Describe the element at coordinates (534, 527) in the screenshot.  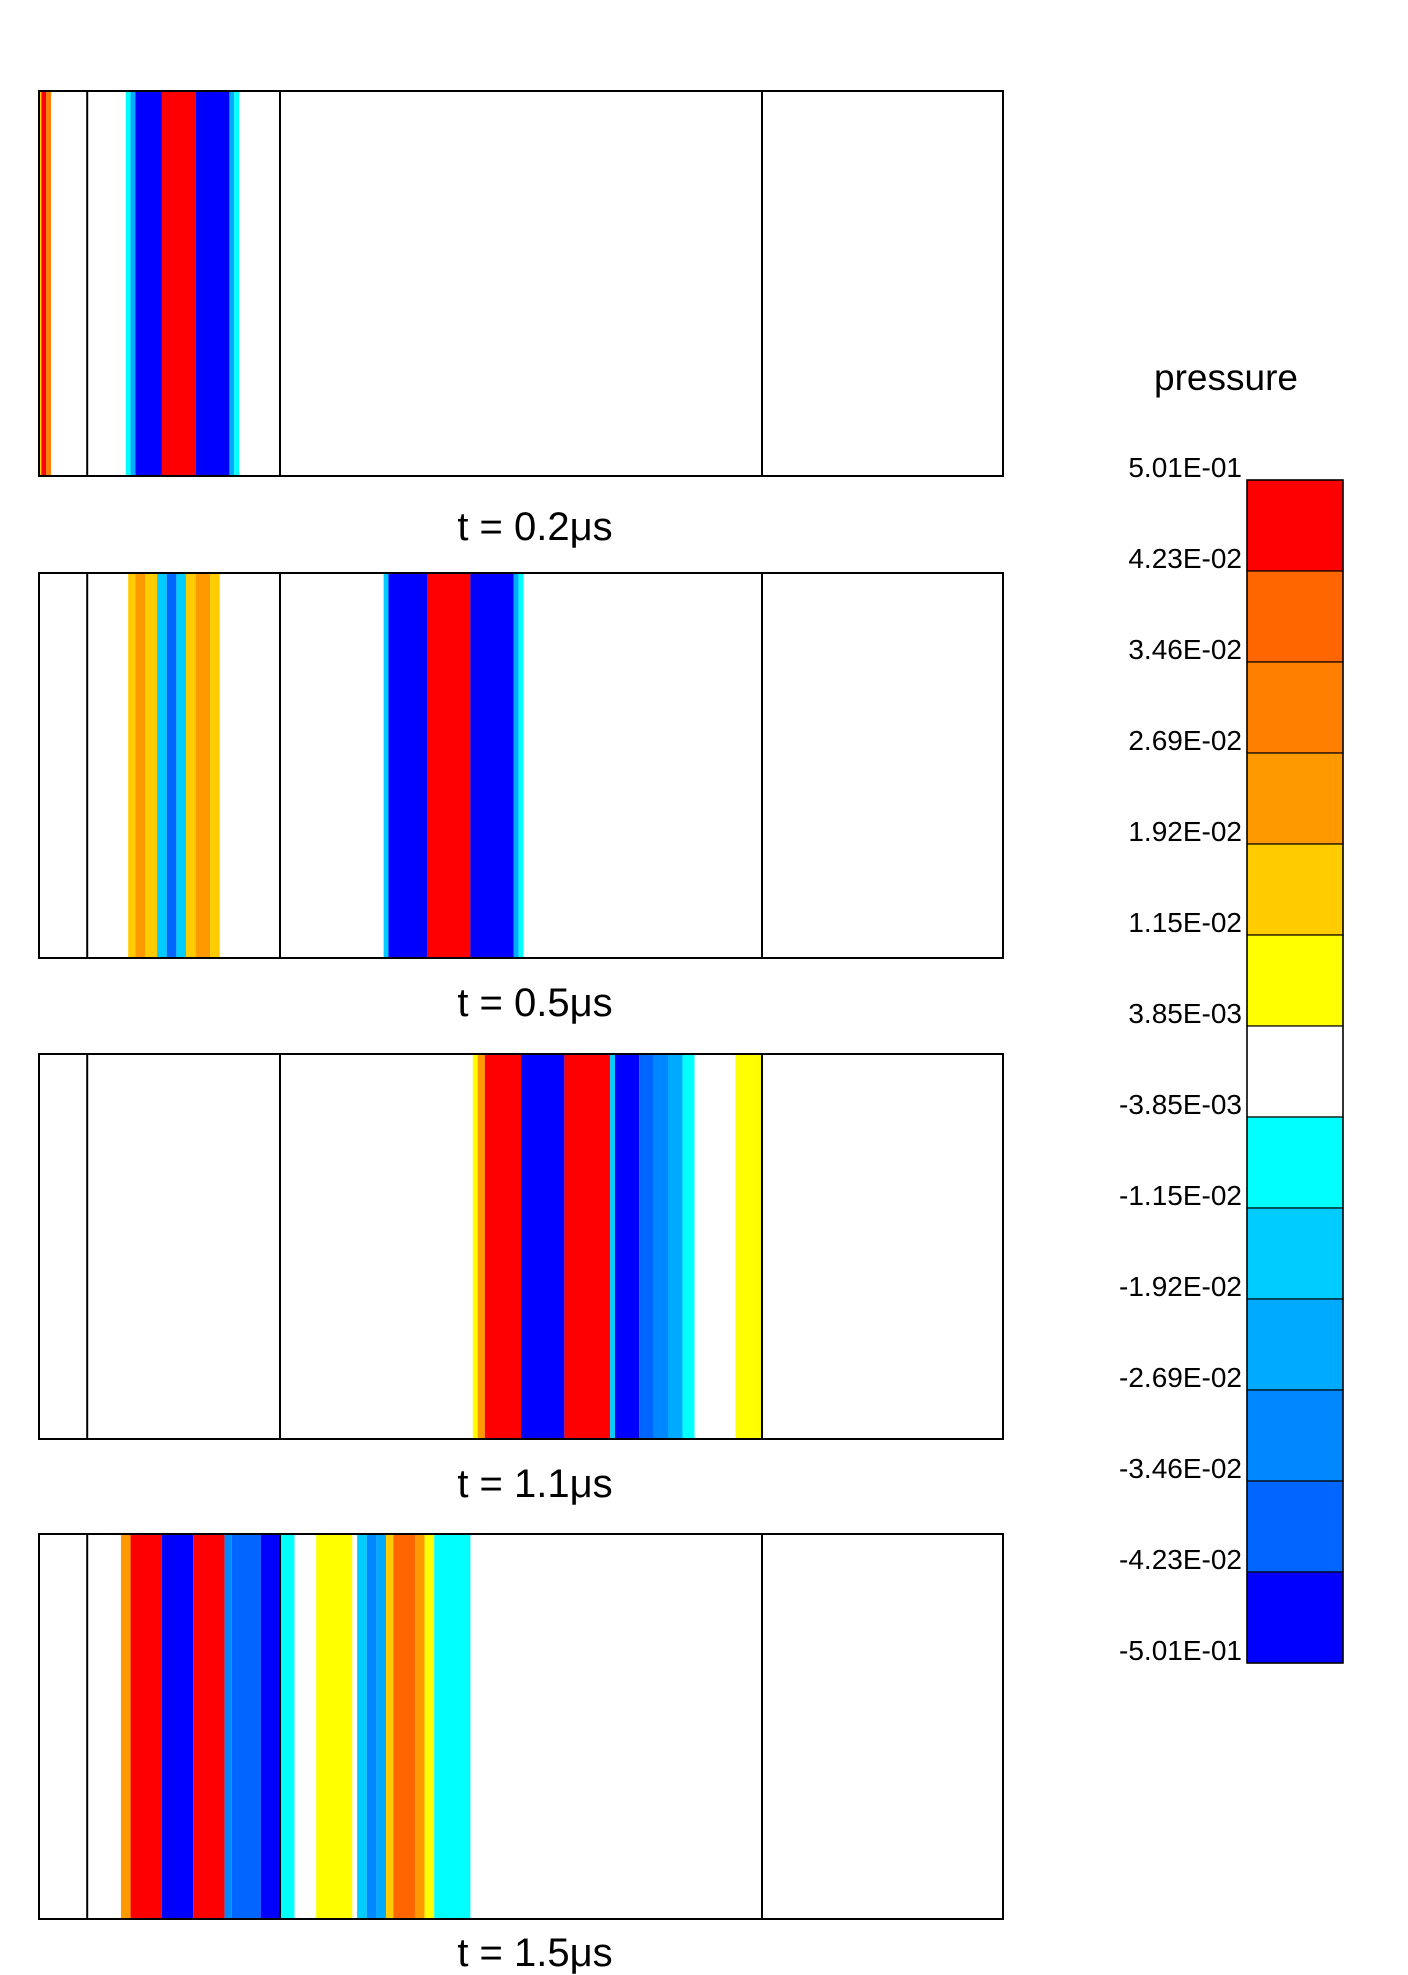
I see `time-caption: t = 0.2μs` at that location.